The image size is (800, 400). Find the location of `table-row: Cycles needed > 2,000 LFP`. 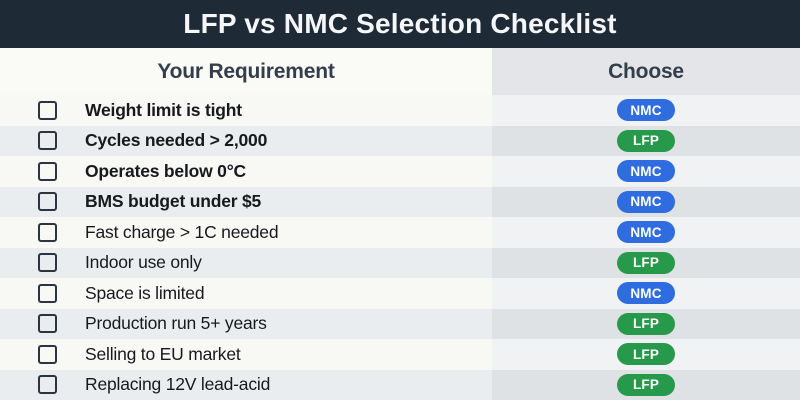

table-row: Cycles needed > 2,000 LFP is located at coordinates (400, 140).